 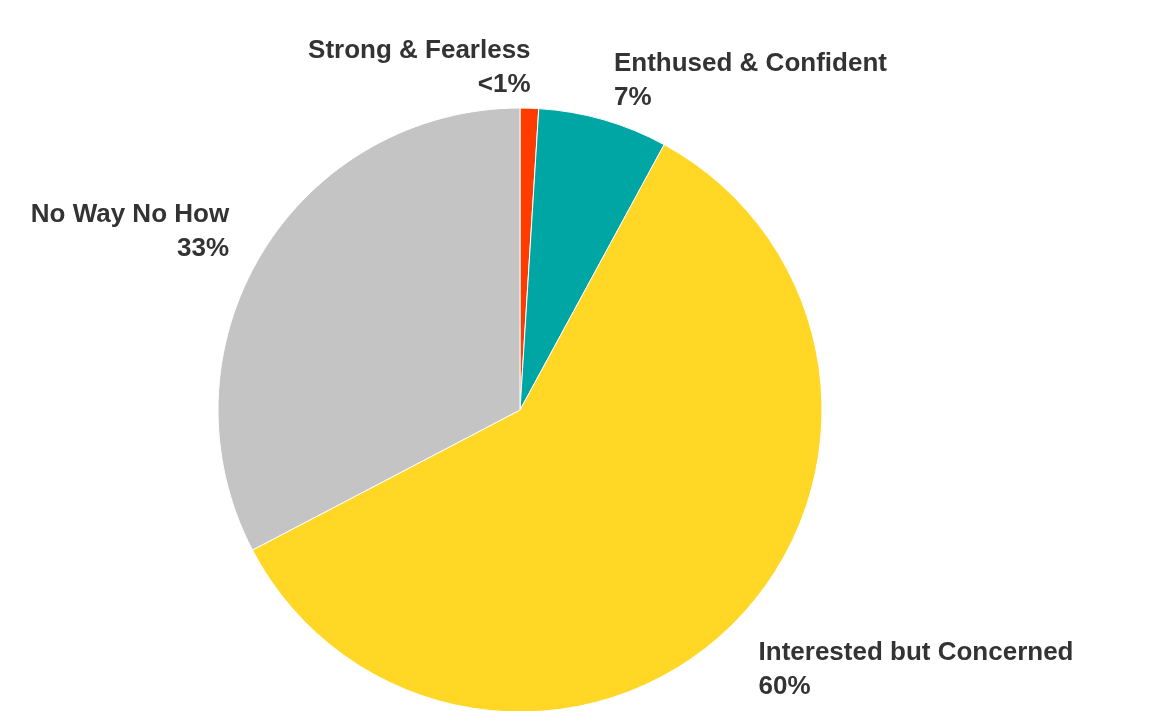 I want to click on slice-label: Interested but Concerned, so click(x=916, y=651).